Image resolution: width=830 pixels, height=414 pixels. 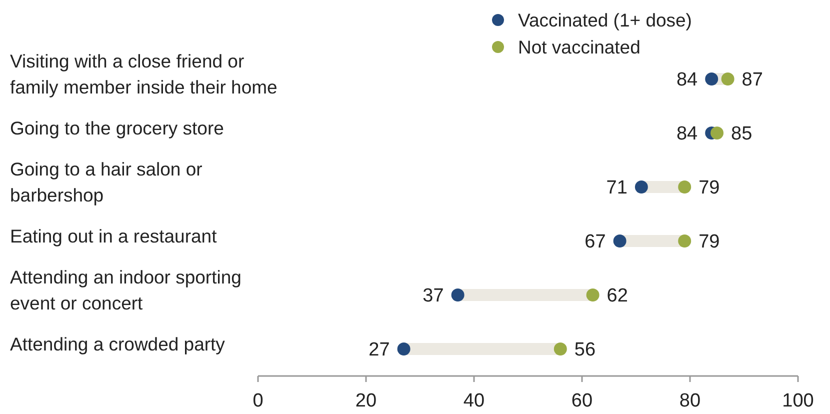 I want to click on data-label: 56, so click(x=585, y=350).